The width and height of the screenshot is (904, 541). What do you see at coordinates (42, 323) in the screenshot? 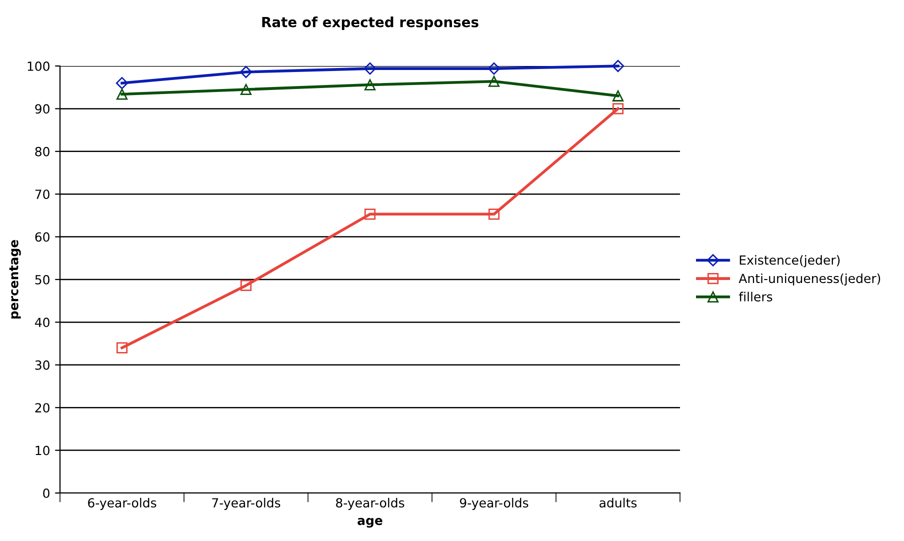
I see `y-tick-label: 40` at bounding box center [42, 323].